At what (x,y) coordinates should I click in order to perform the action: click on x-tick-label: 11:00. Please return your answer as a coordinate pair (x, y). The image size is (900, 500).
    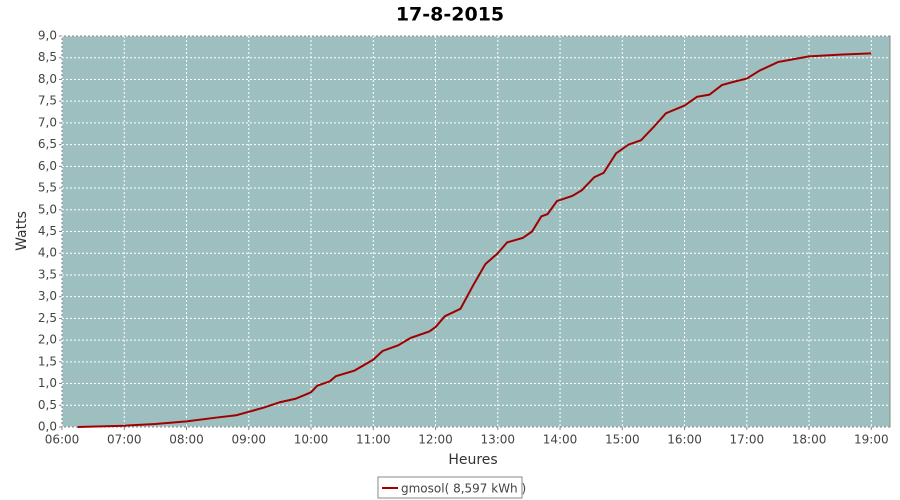
    Looking at the image, I should click on (373, 440).